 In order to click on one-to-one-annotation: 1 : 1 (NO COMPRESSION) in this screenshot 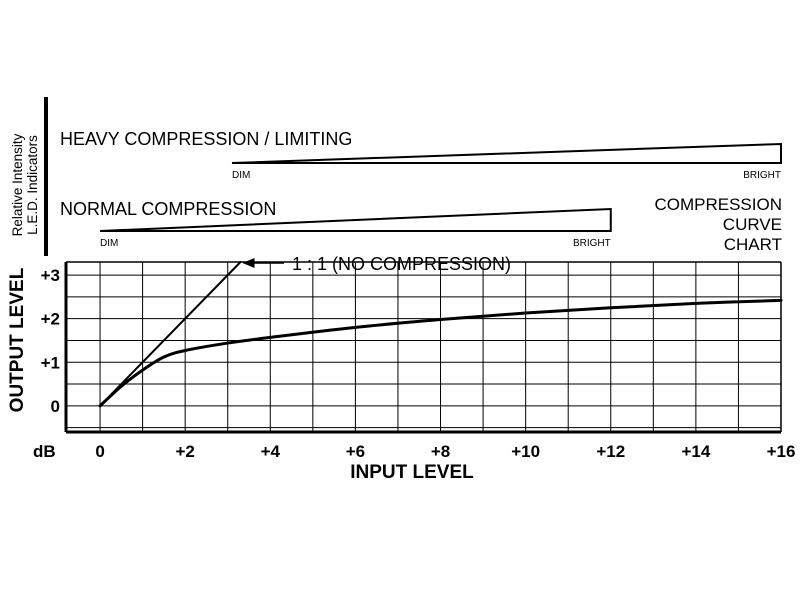, I will do `click(376, 264)`.